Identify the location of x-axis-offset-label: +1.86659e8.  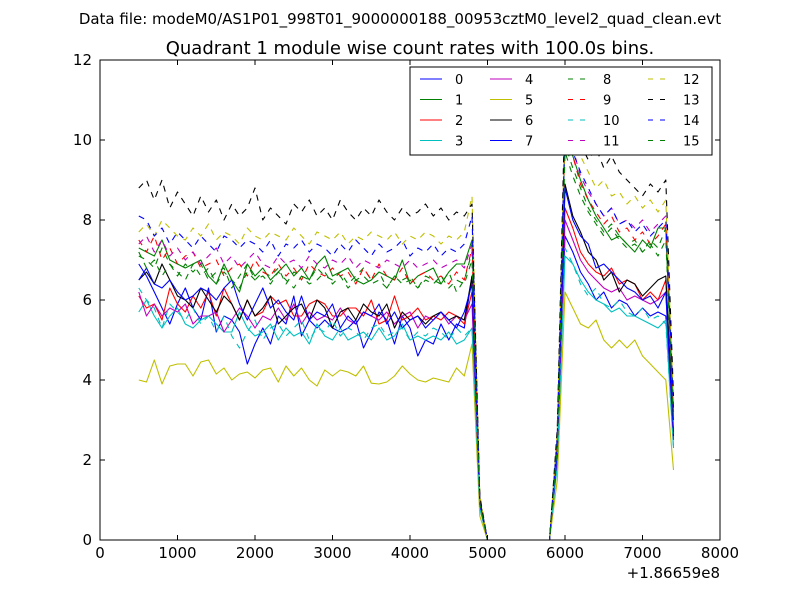
(673, 573).